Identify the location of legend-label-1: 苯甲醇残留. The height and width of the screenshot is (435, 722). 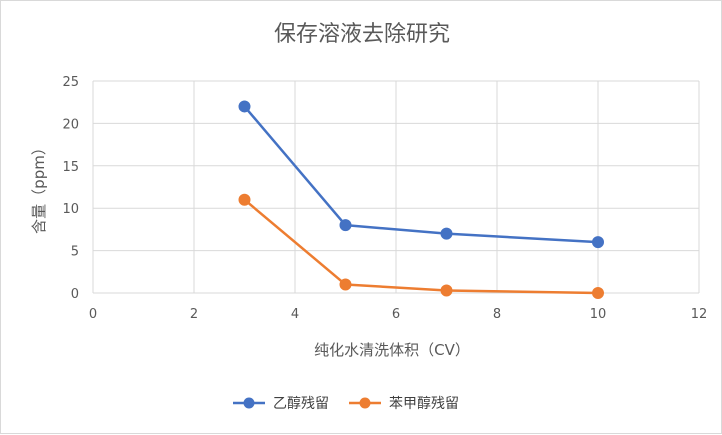
(424, 403).